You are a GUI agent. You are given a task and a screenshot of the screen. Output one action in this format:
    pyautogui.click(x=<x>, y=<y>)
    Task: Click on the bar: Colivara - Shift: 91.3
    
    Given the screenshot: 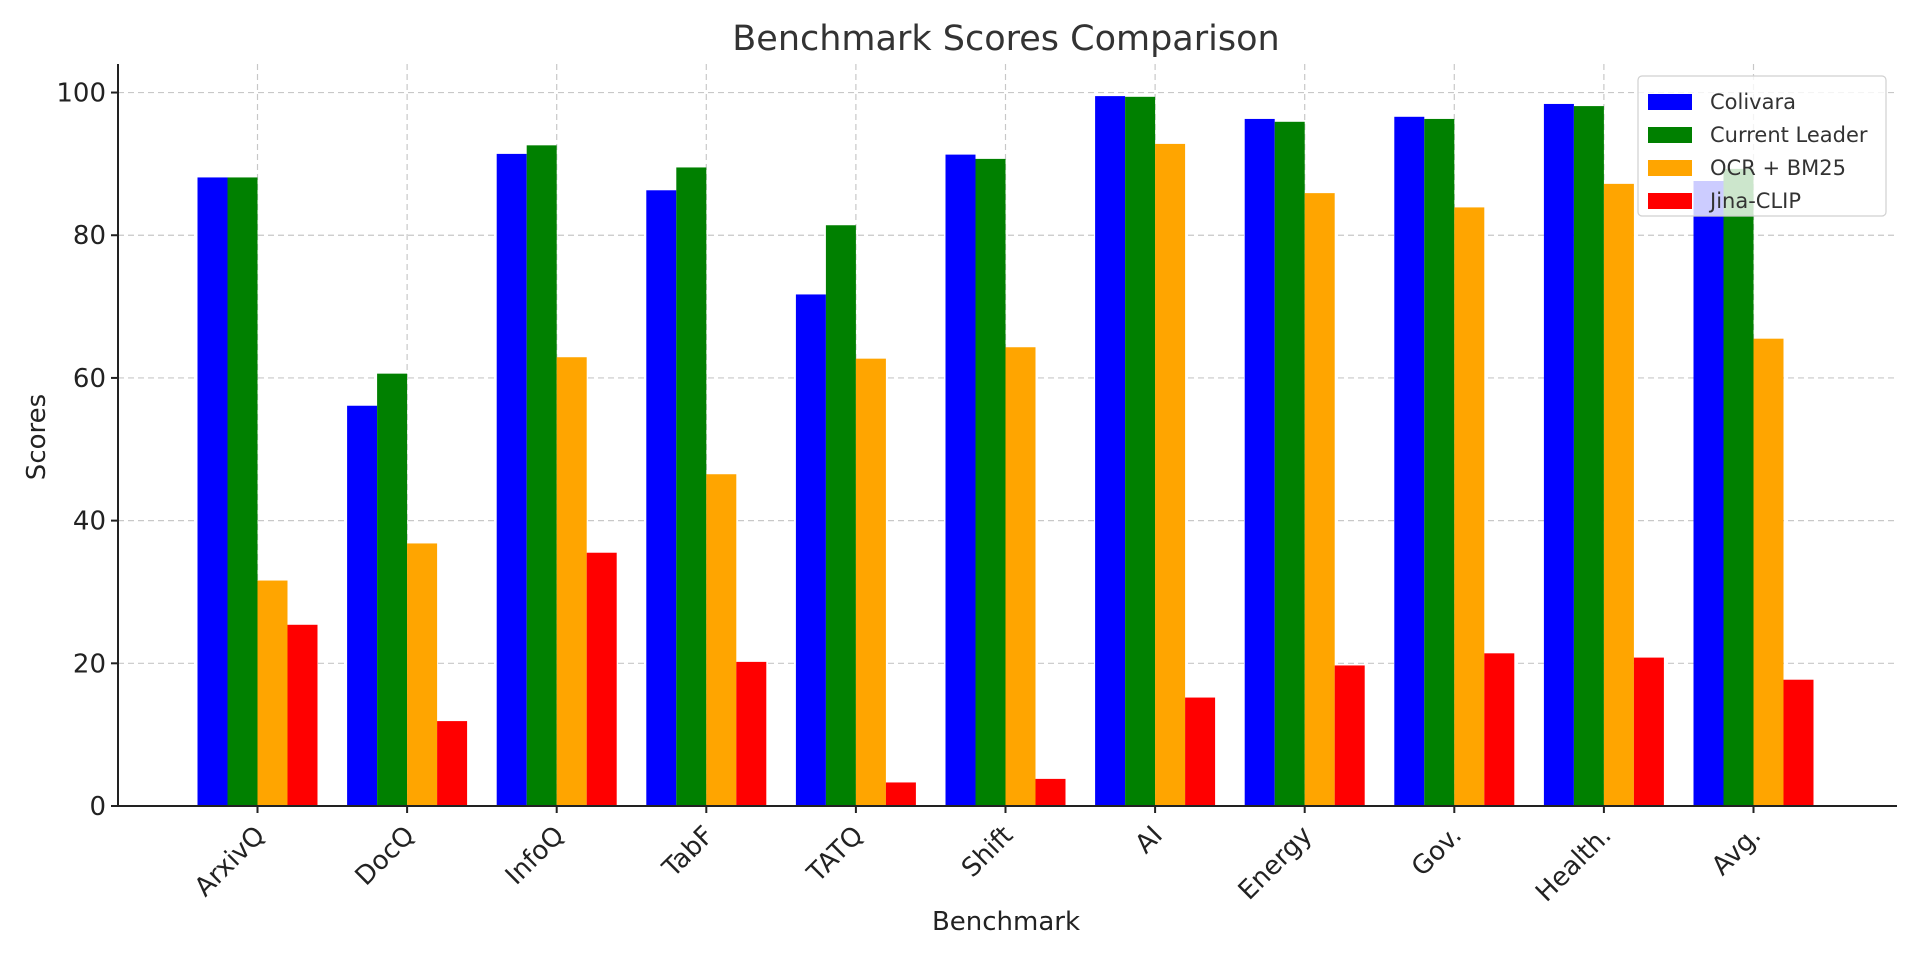 What is the action you would take?
    pyautogui.click(x=960, y=480)
    